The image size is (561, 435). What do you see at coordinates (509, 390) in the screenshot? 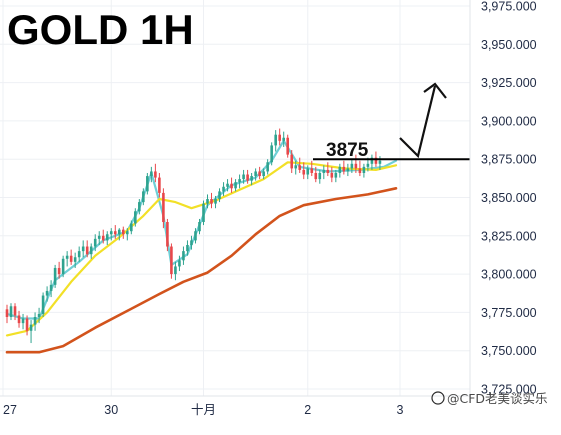
I see `y-tick-label: 3,725.000` at bounding box center [509, 390].